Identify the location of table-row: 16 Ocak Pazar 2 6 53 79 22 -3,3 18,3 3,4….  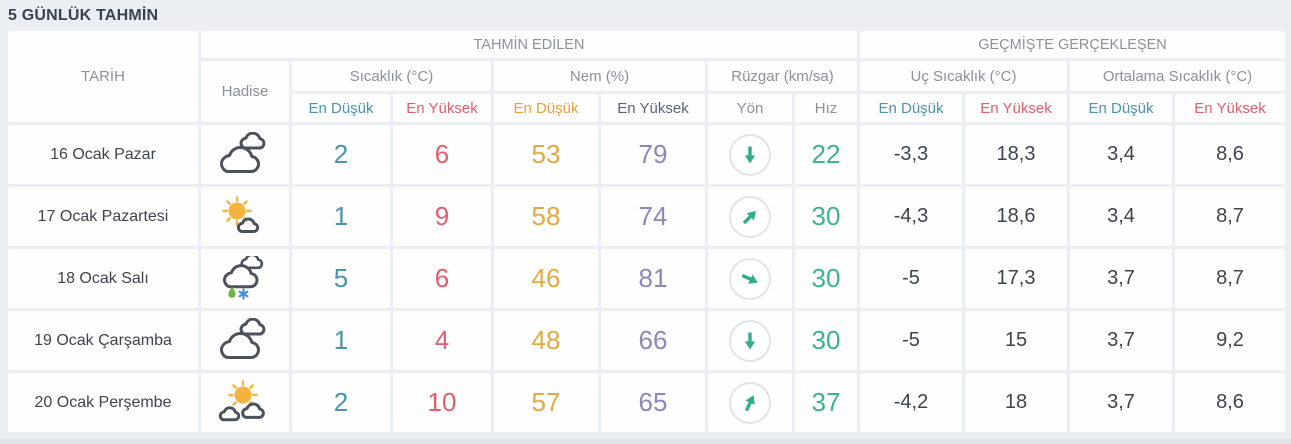
(646, 154).